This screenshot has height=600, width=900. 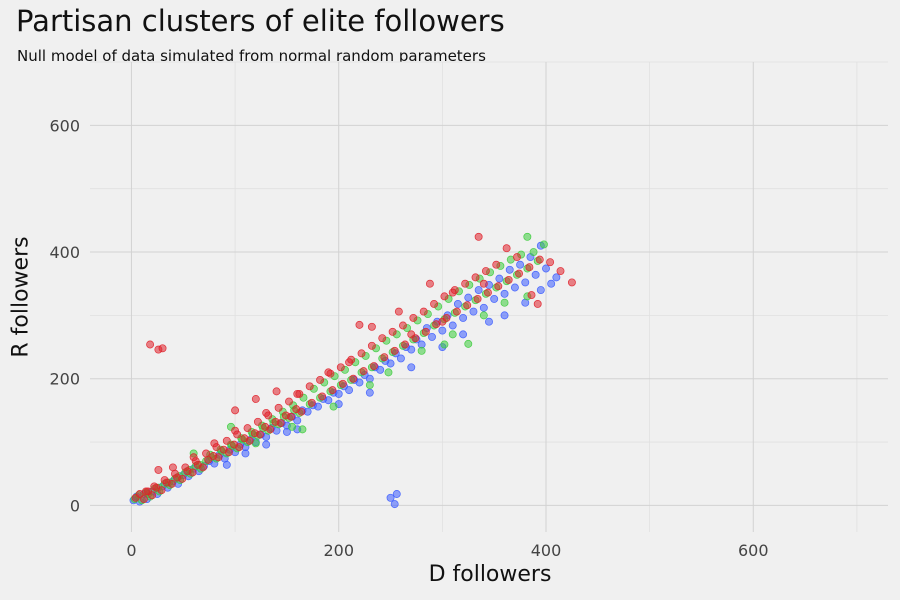 I want to click on x-tick-label: 200, so click(x=338, y=550).